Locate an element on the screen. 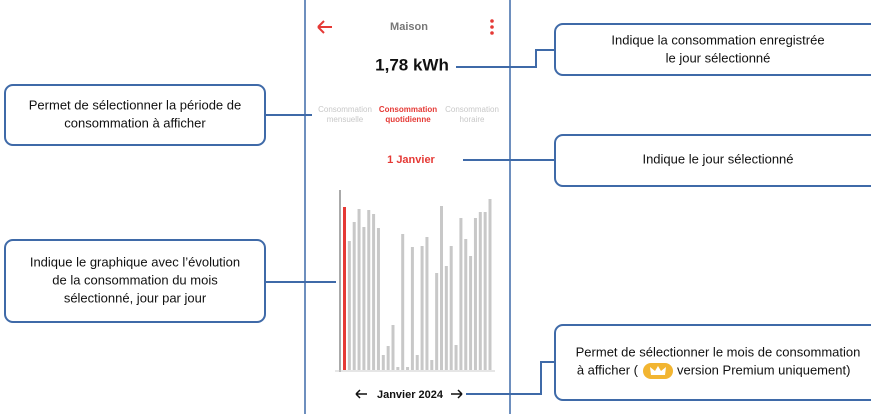 Image resolution: width=871 pixels, height=414 pixels. month-label: Janvier 2024 is located at coordinates (410, 395).